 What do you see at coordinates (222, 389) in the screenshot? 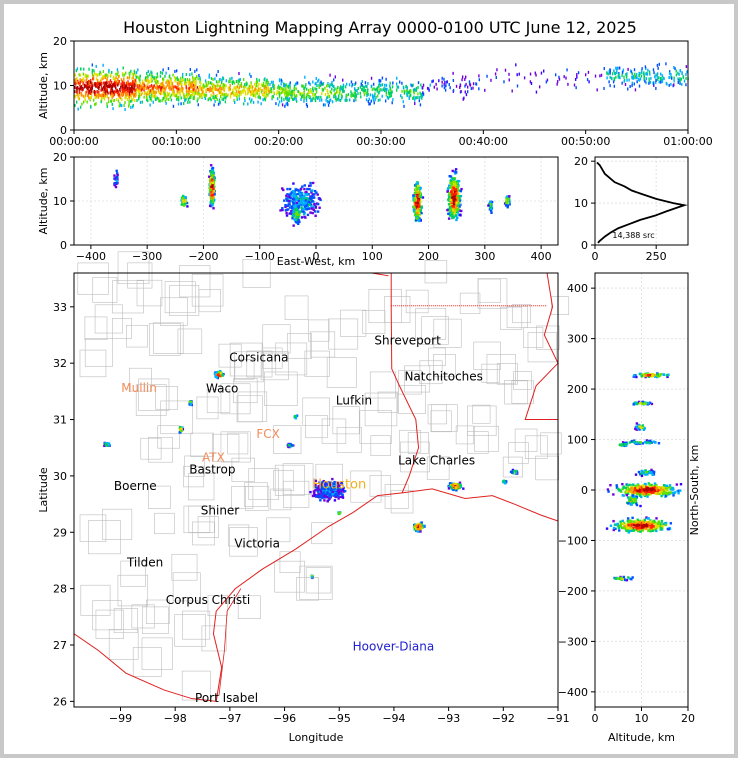
I see `city-label: Waco` at bounding box center [222, 389].